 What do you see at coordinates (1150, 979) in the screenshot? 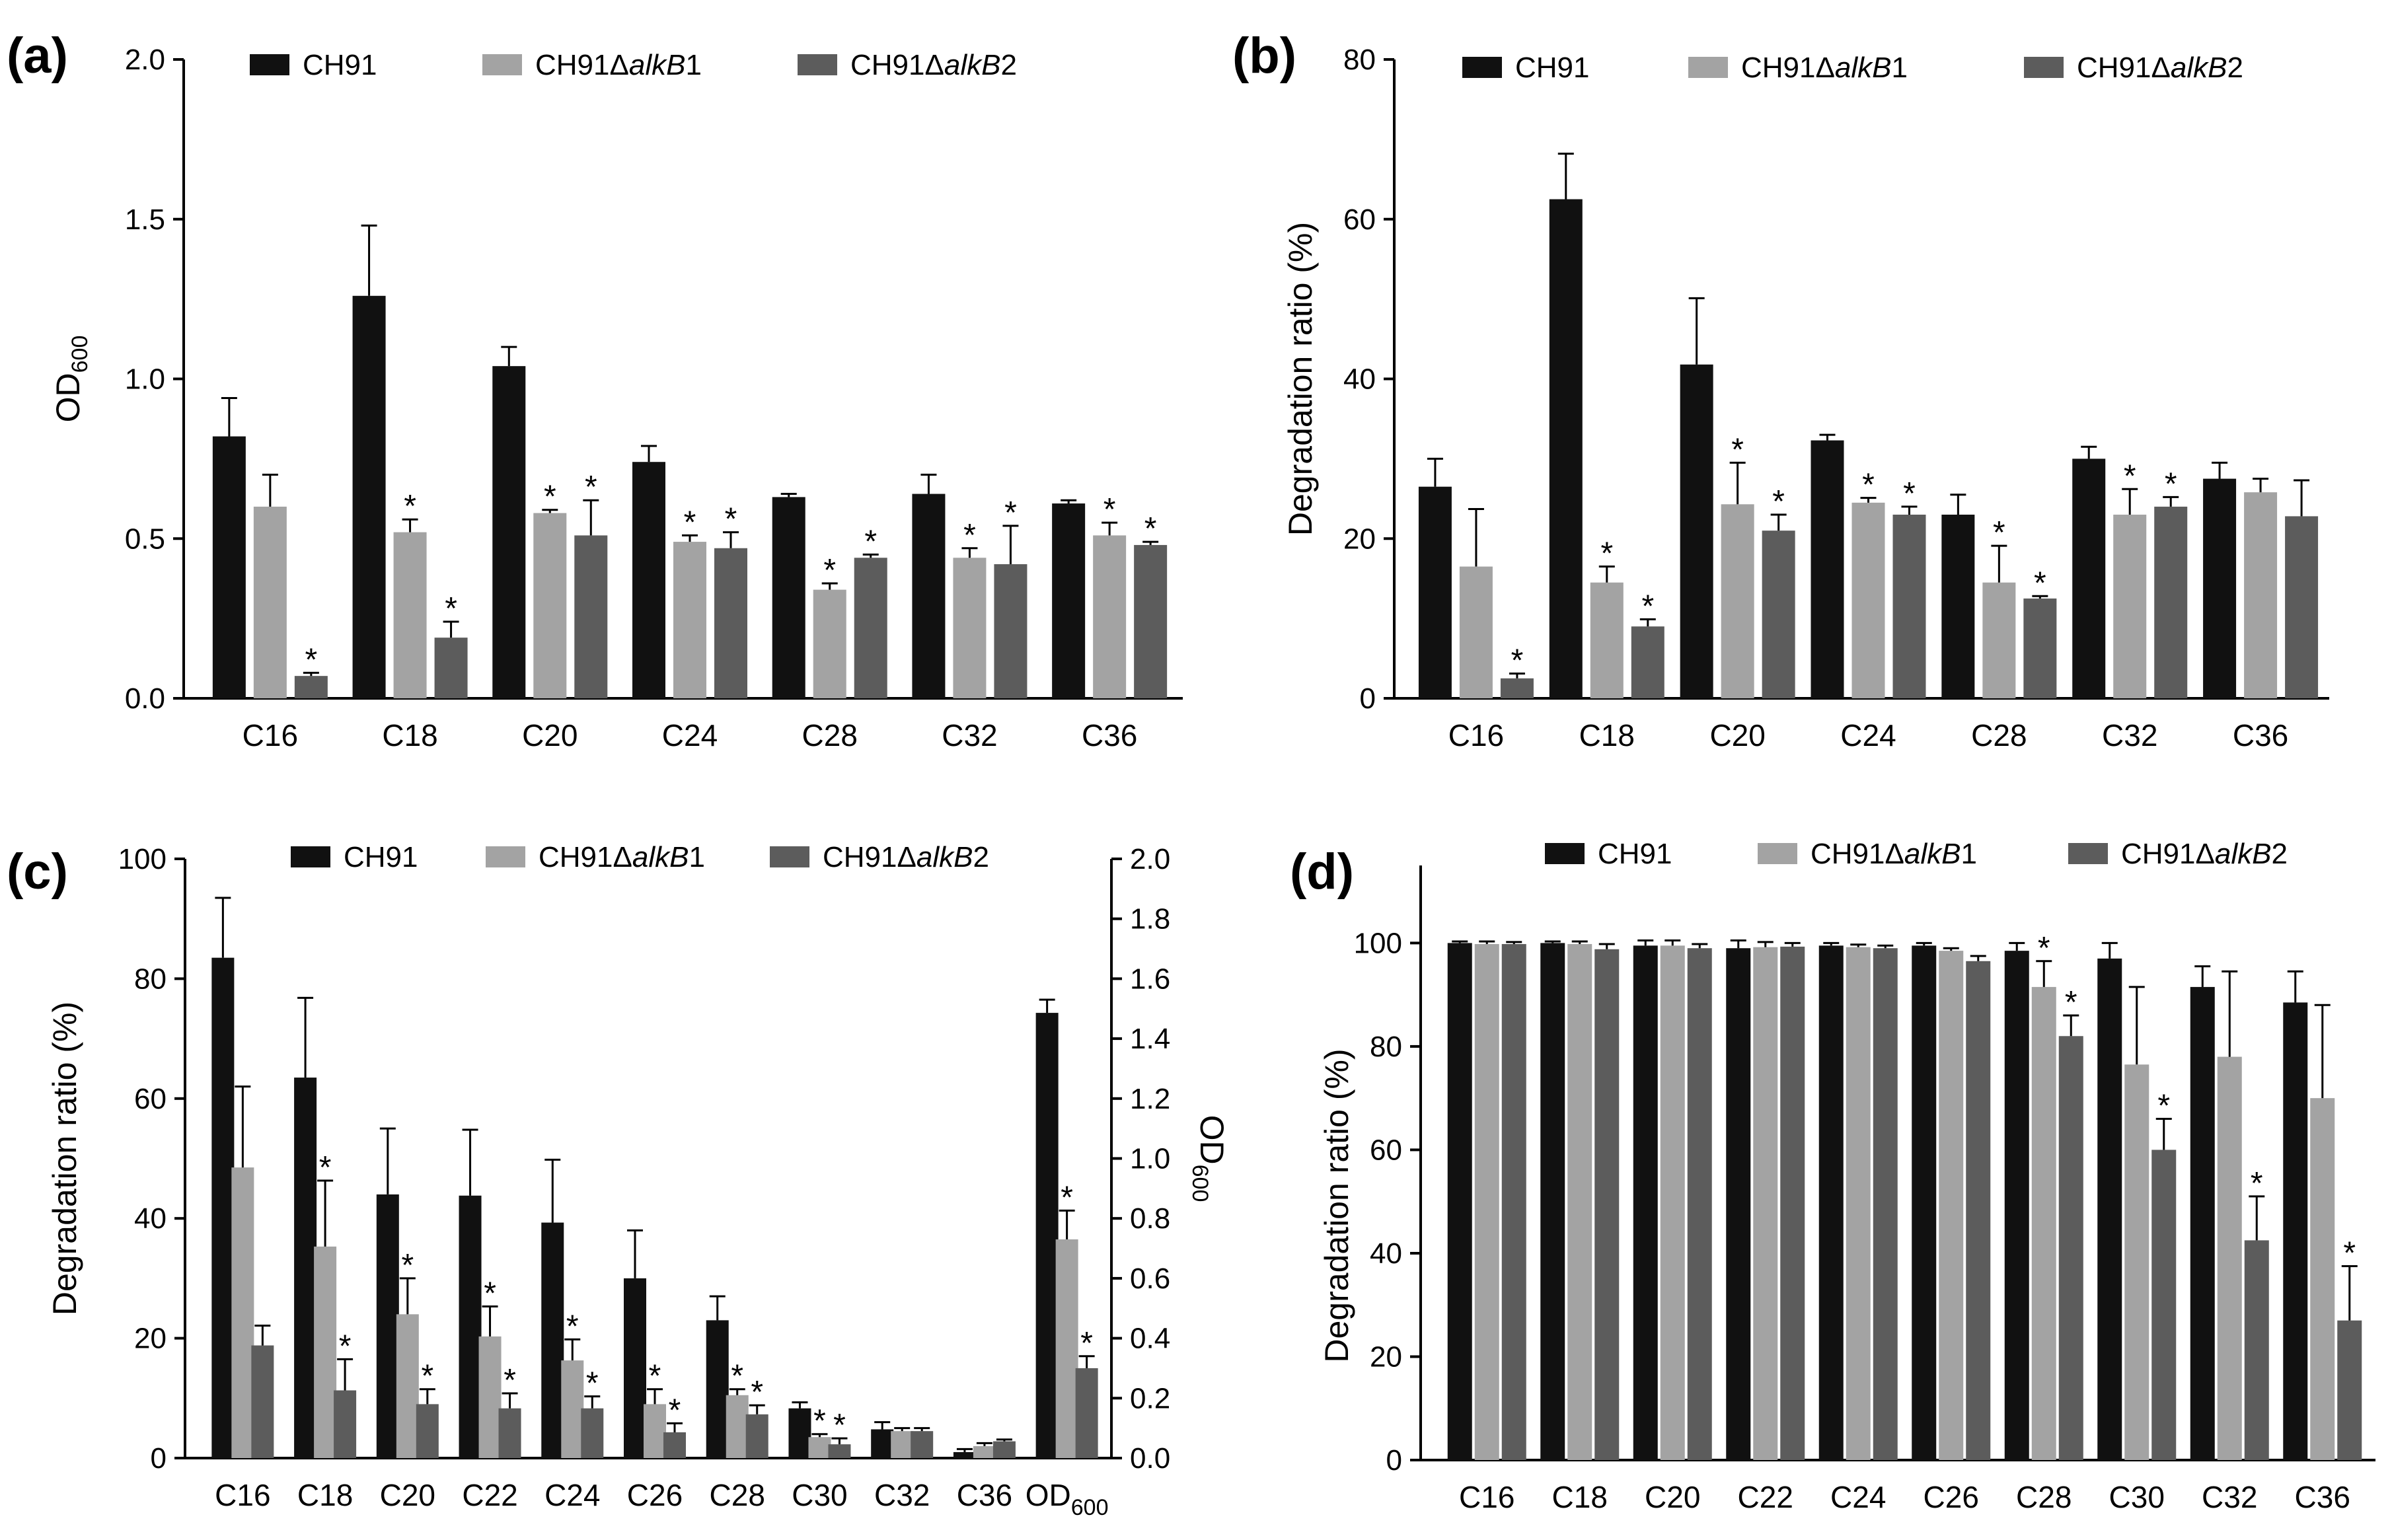
I see `y2-tick-label: 1.6` at bounding box center [1150, 979].